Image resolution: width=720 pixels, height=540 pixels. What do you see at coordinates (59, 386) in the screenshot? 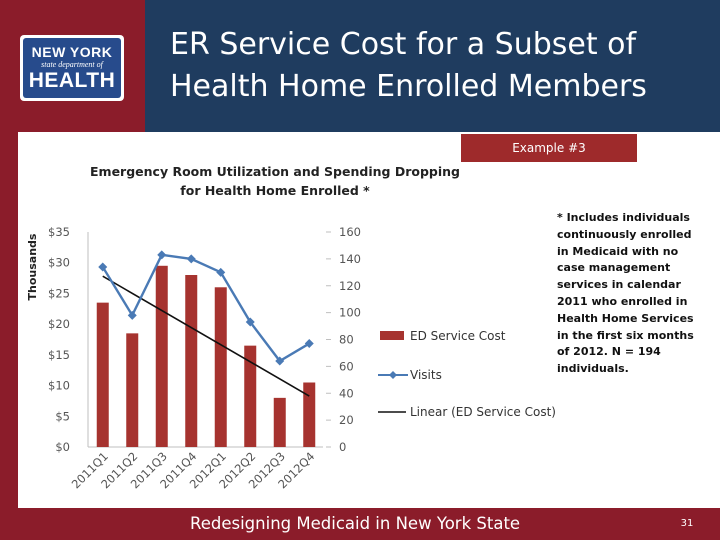
I see `left-tick-label: $10` at bounding box center [59, 386].